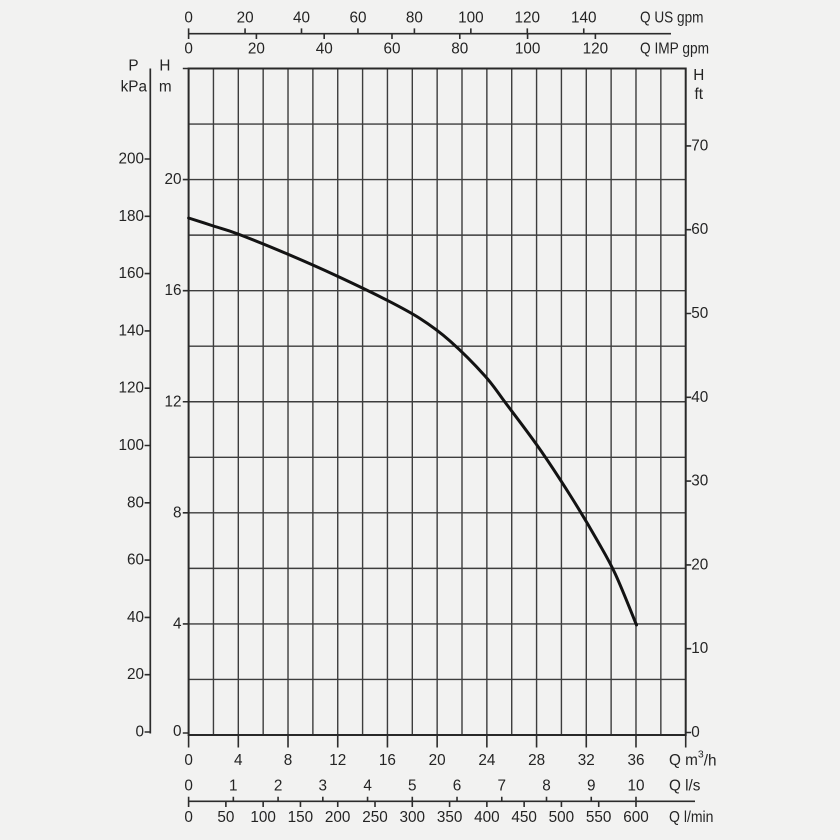 The image size is (840, 840). What do you see at coordinates (599, 817) in the screenshot?
I see `svg-text: 550` at bounding box center [599, 817].